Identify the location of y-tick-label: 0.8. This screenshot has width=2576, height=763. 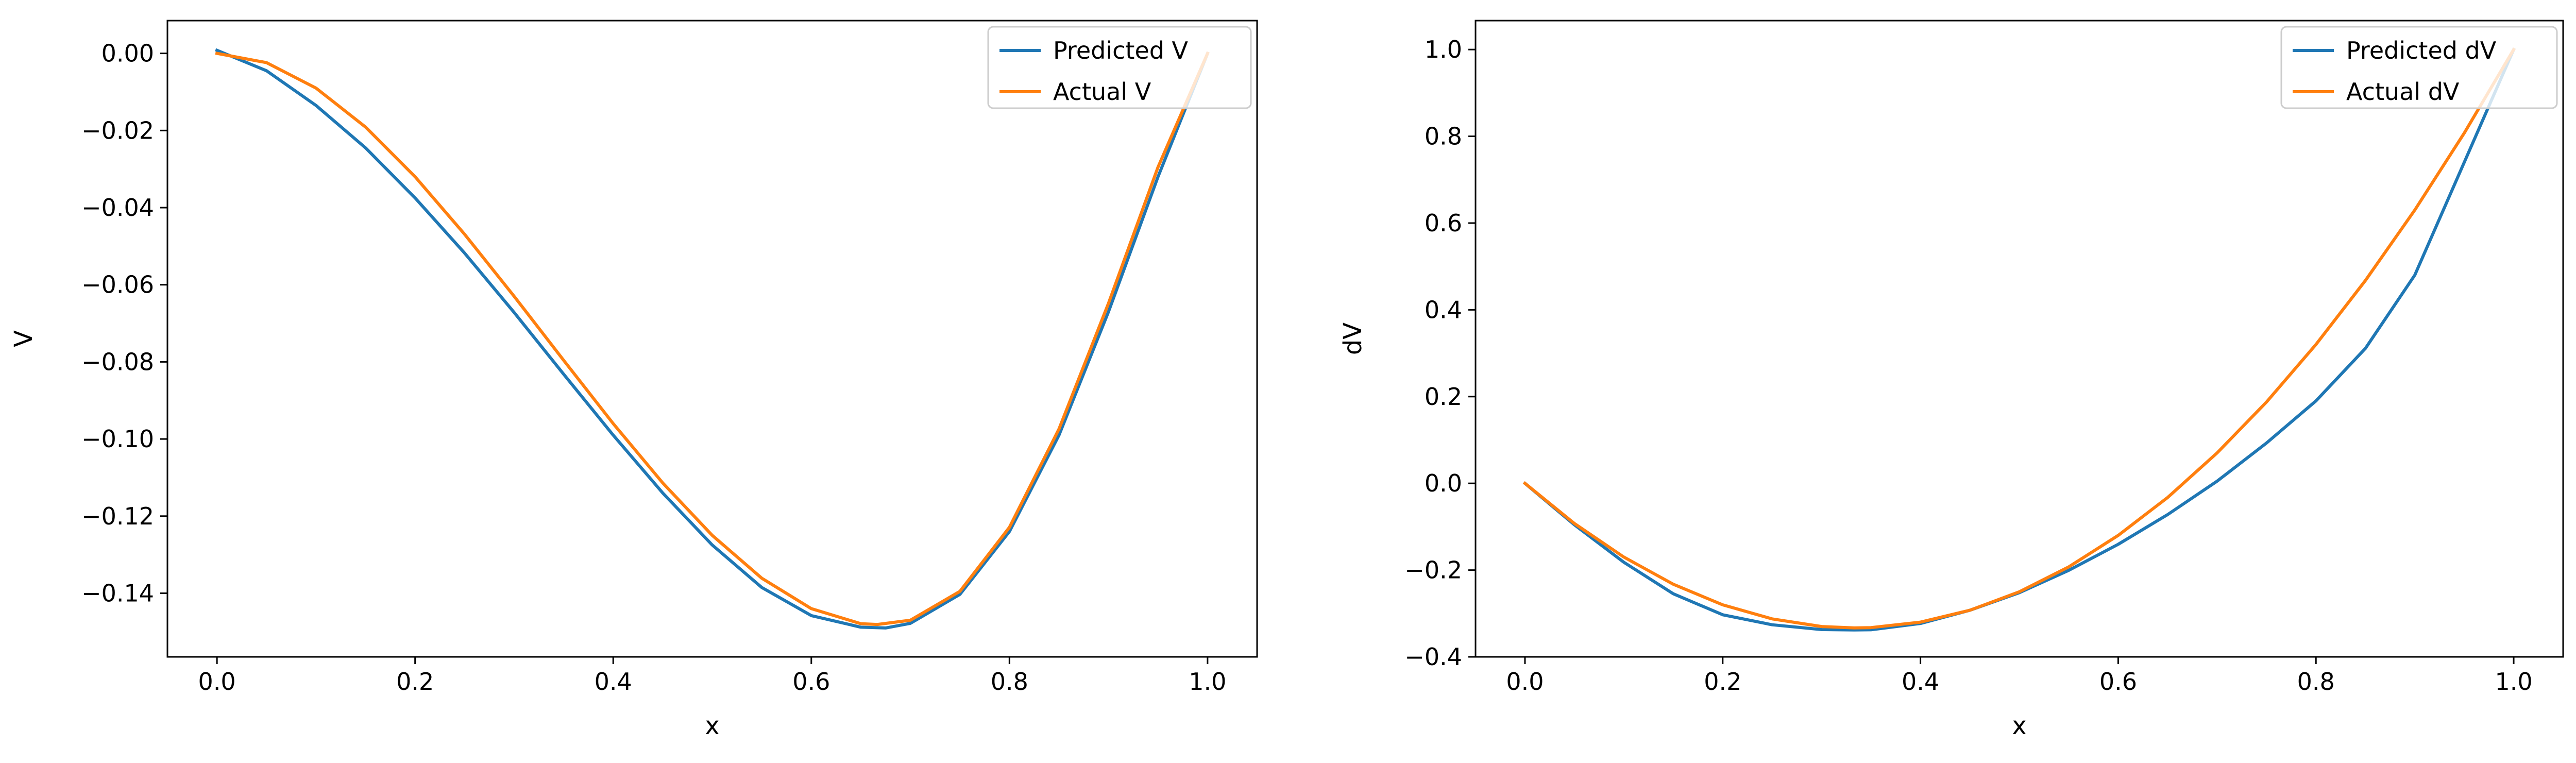
(1443, 136).